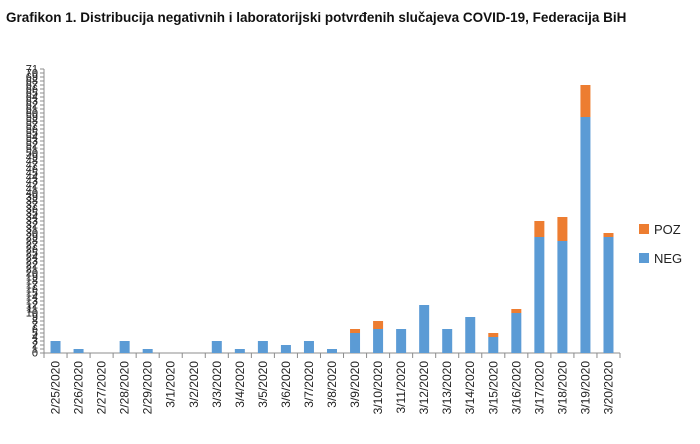 Image resolution: width=700 pixels, height=444 pixels. What do you see at coordinates (32, 98) in the screenshot?
I see `y-tick-label: 64` at bounding box center [32, 98].